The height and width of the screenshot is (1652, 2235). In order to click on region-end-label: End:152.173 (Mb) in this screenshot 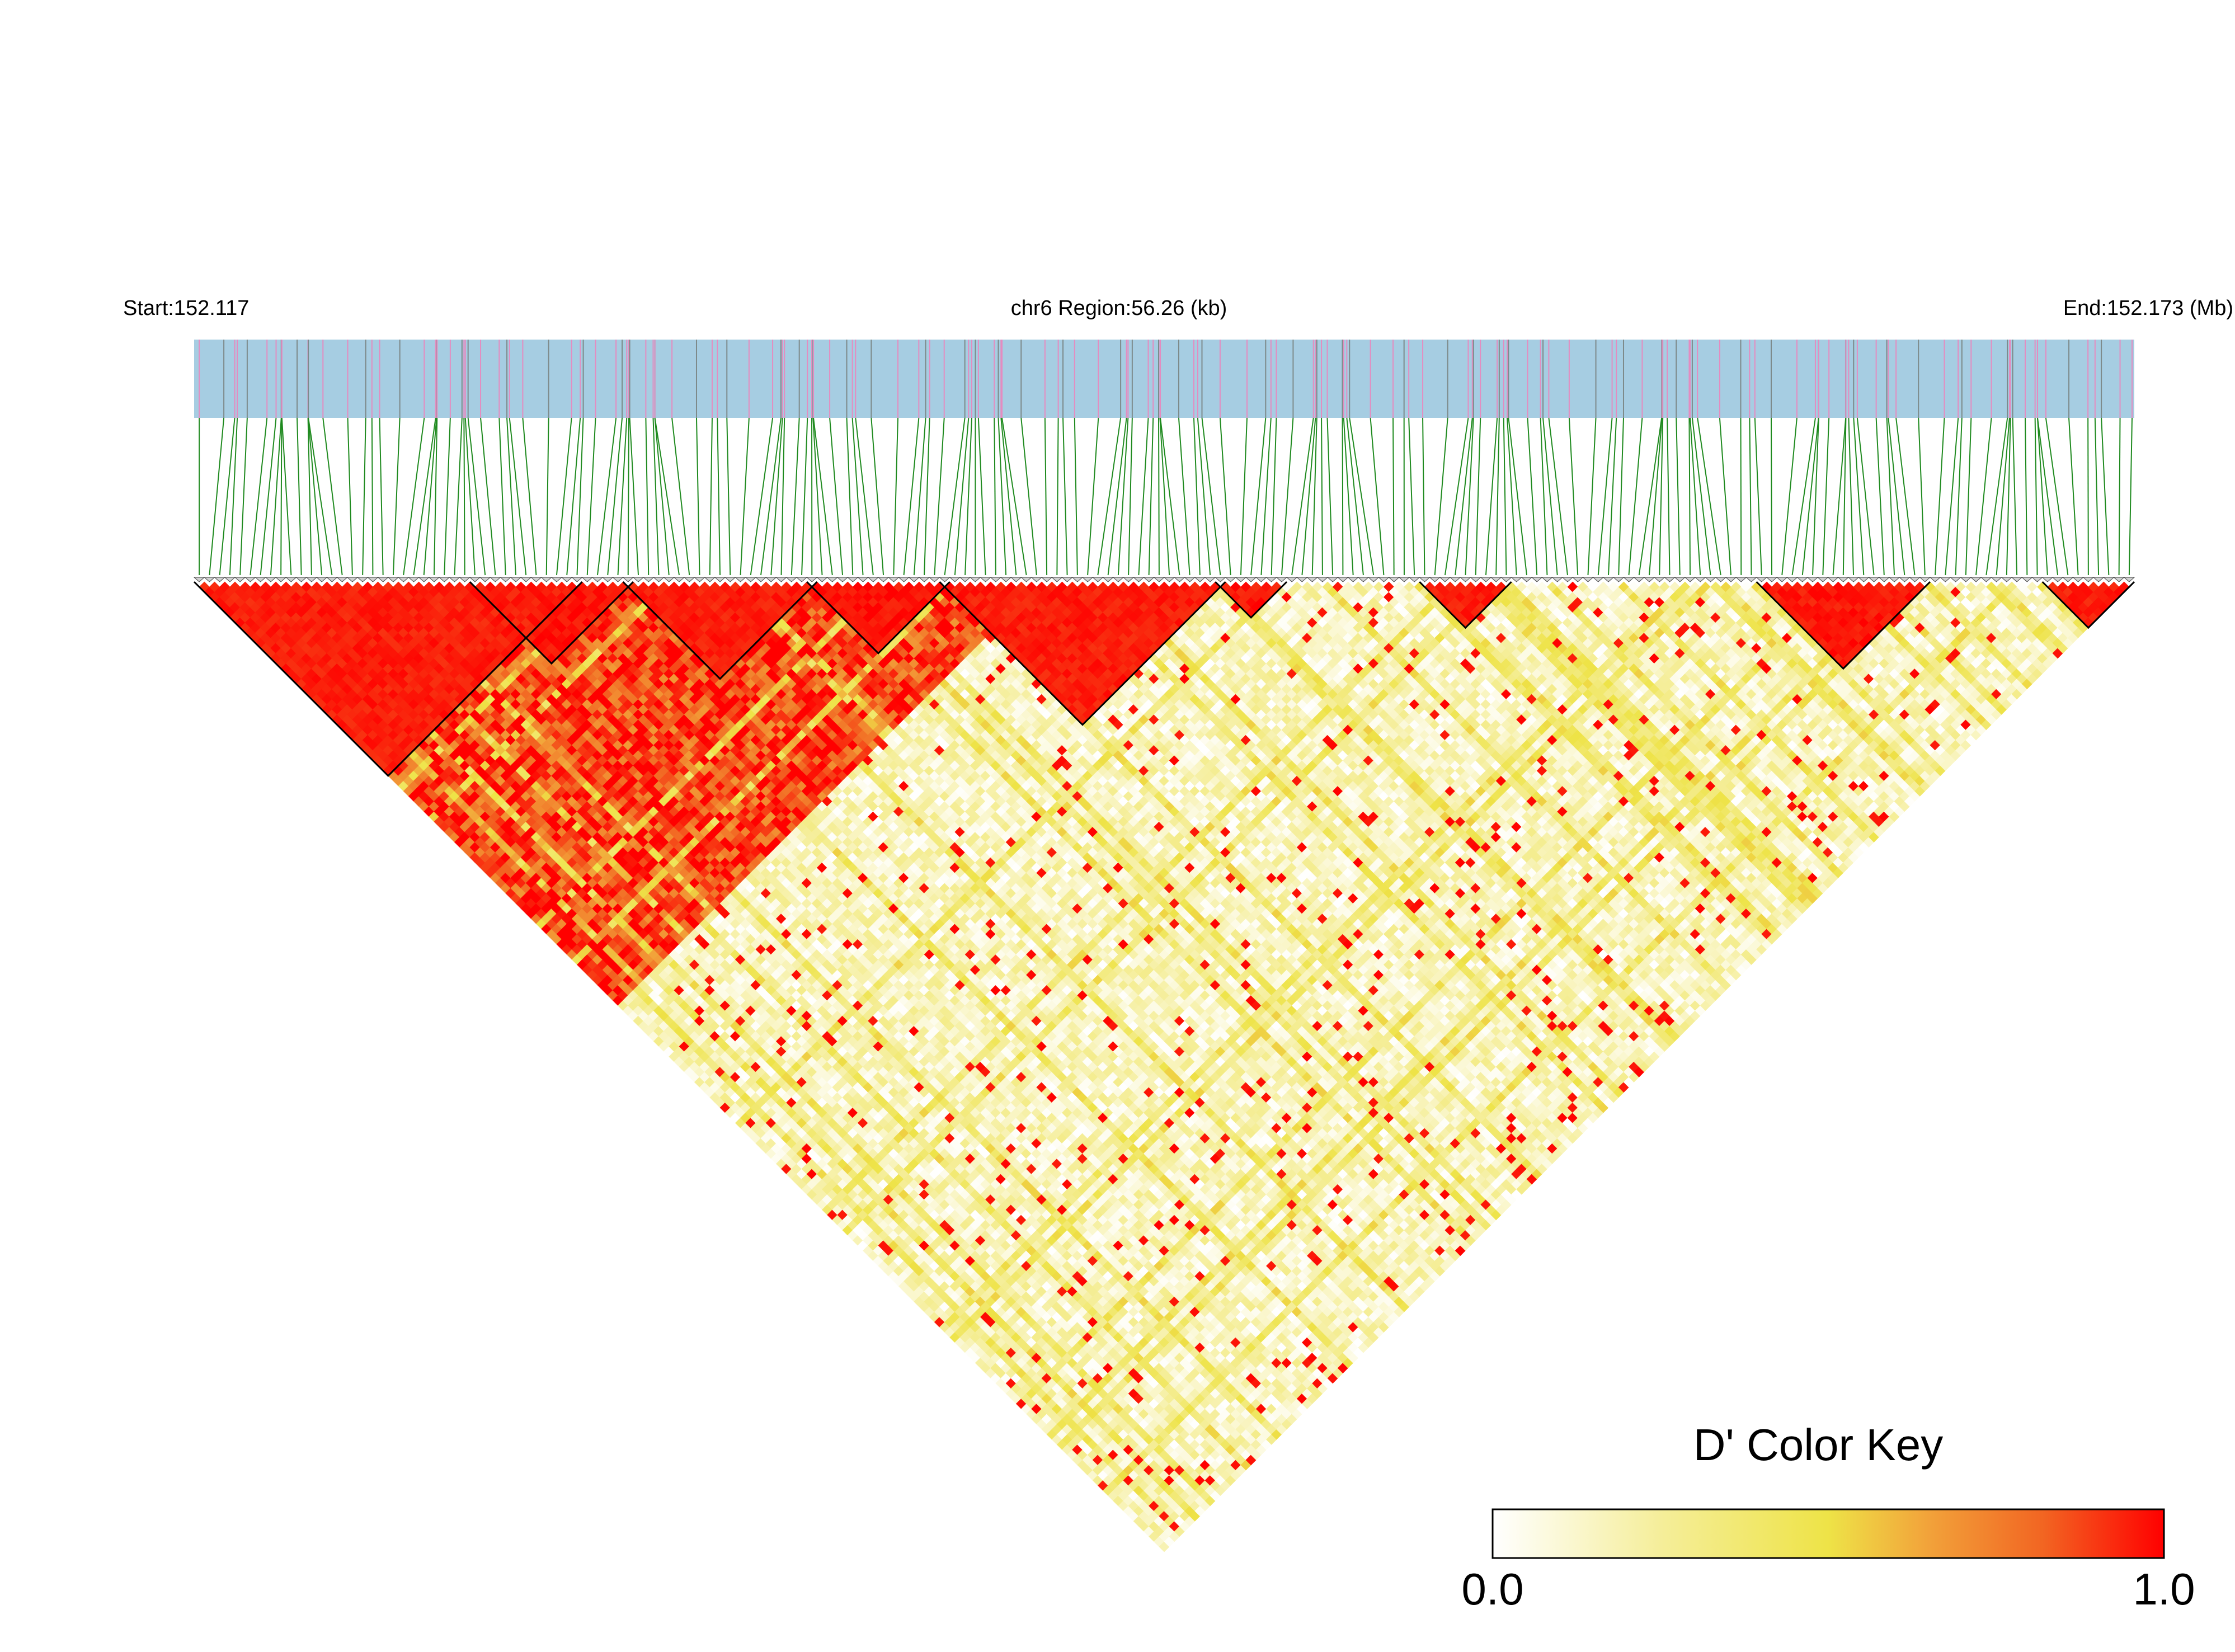, I will do `click(2148, 308)`.